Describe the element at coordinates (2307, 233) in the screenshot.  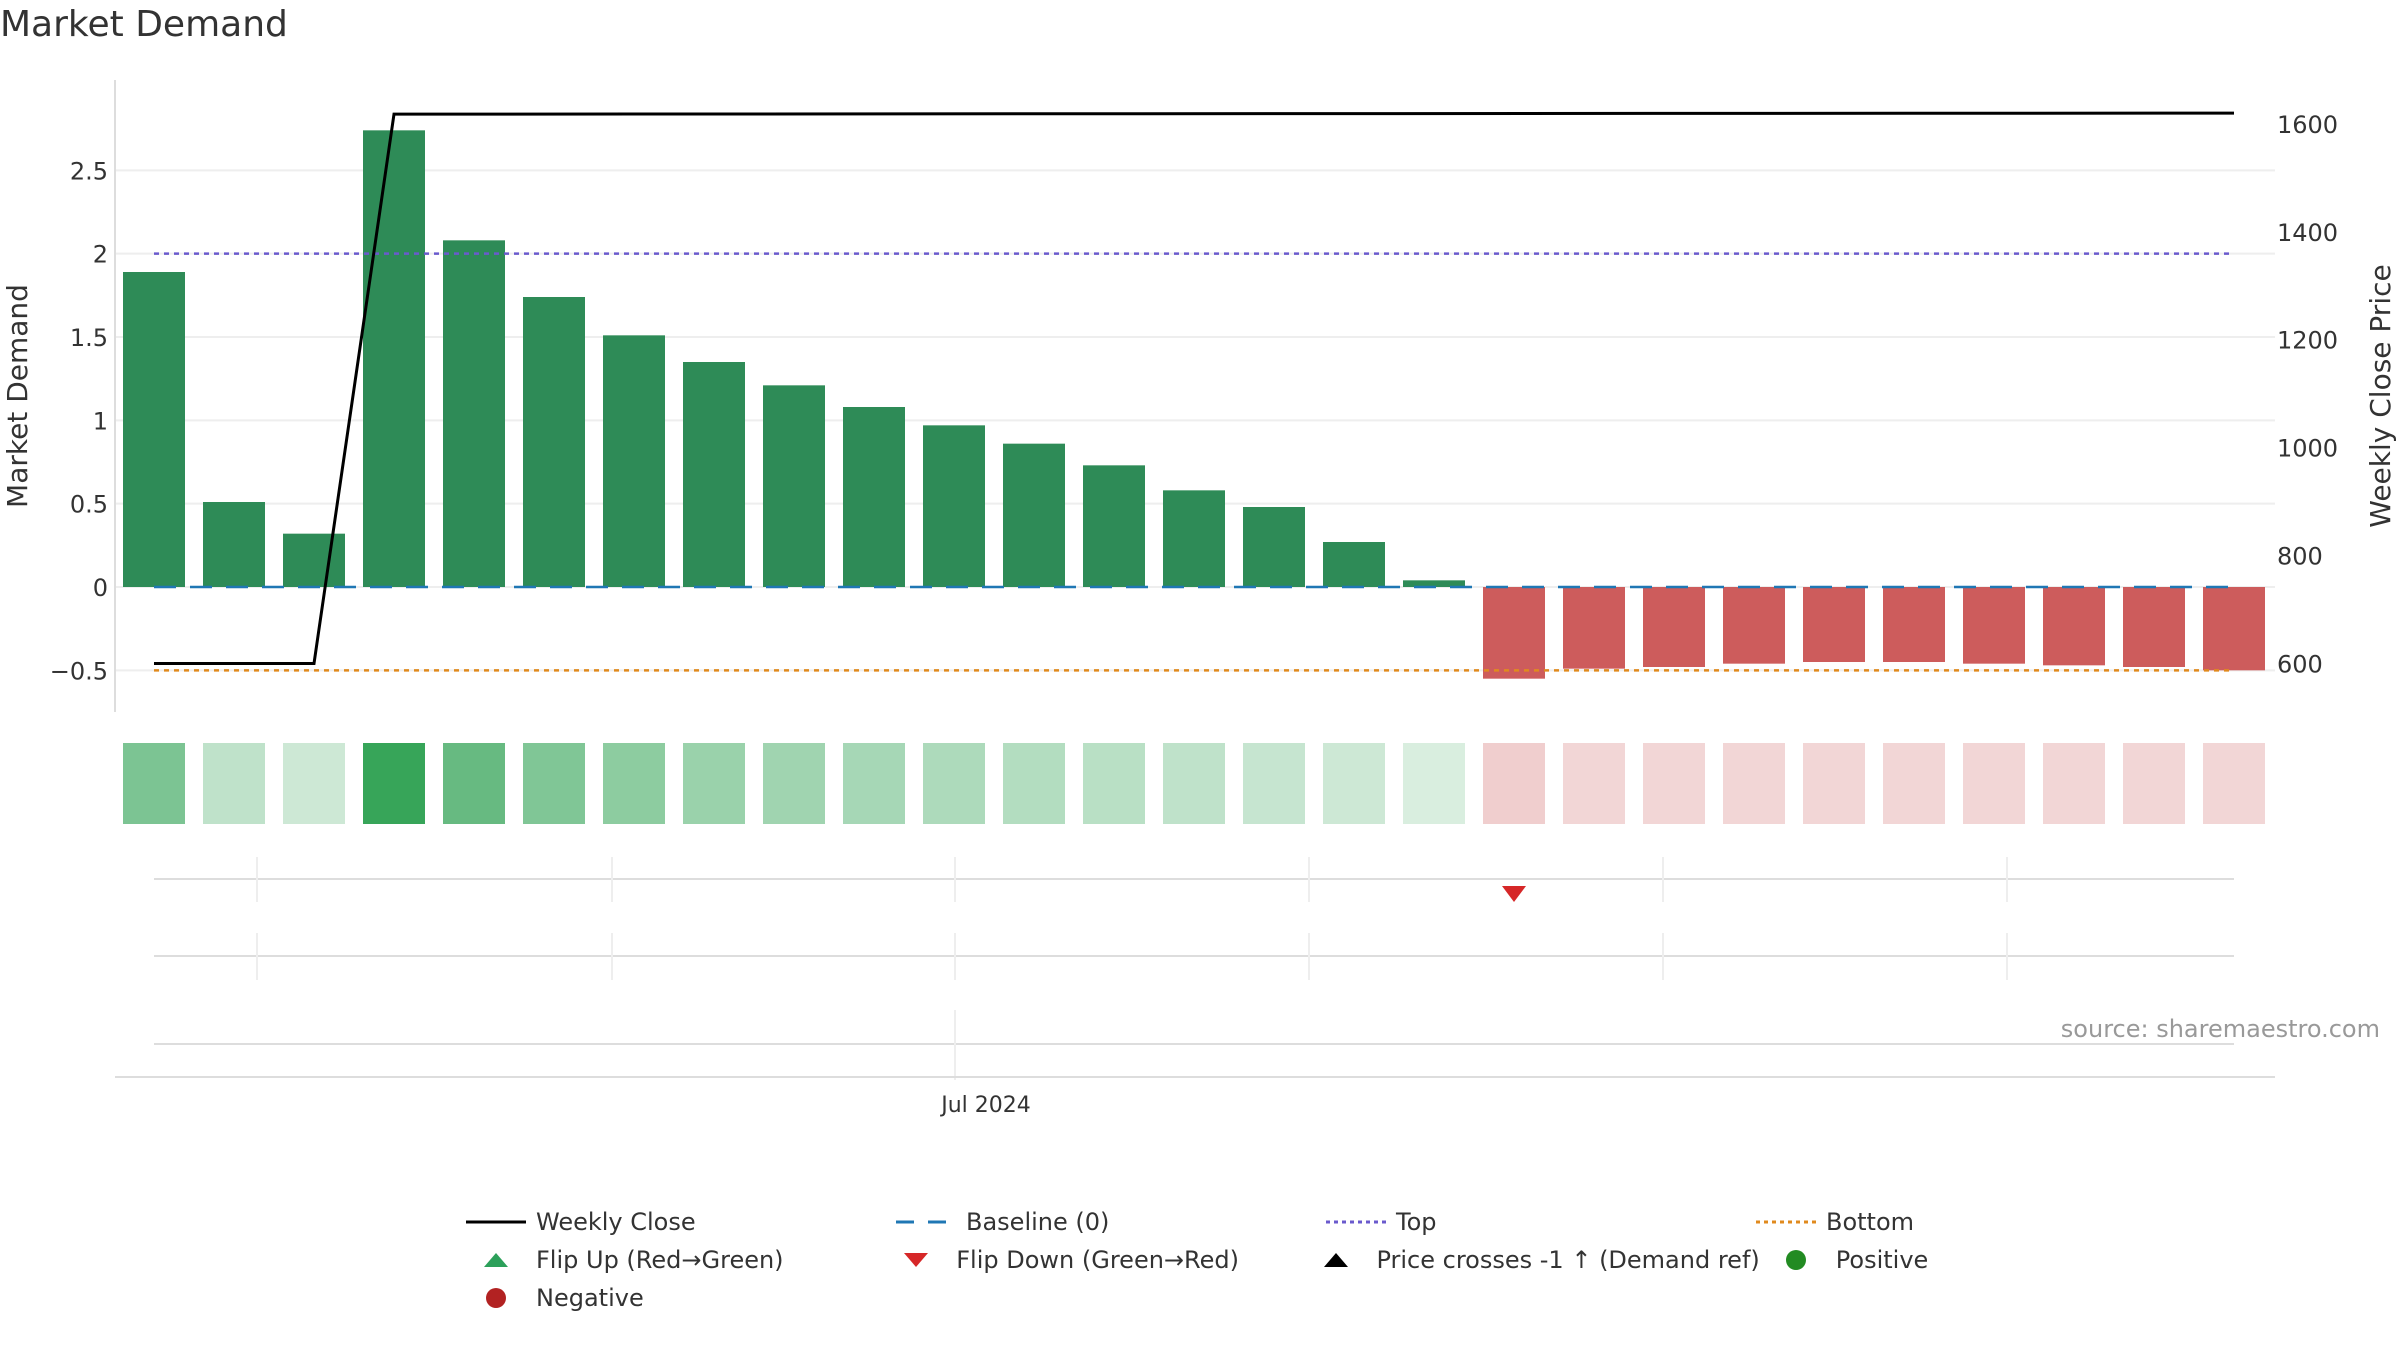
I see `y2-tick-label: 1400` at that location.